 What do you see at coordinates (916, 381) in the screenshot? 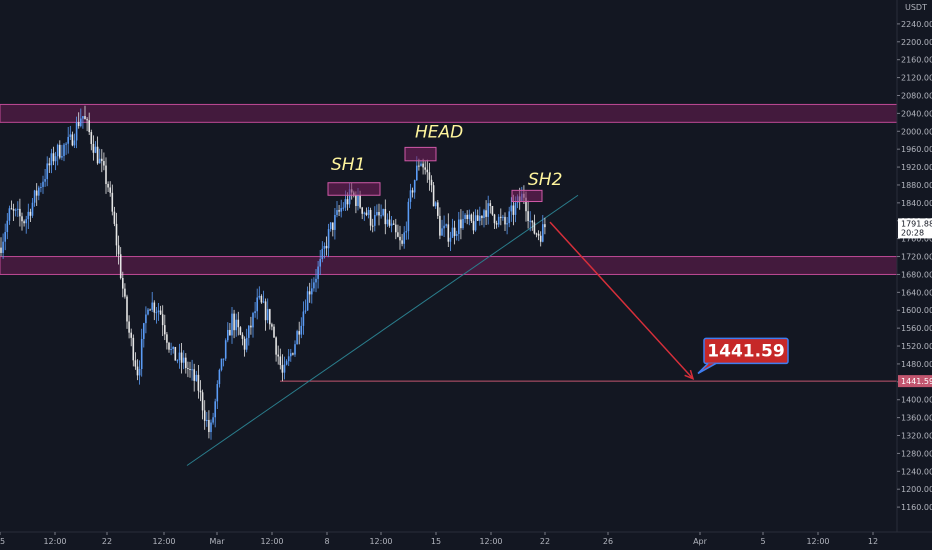
I see `target-axis-text: 1441.59` at bounding box center [916, 381].